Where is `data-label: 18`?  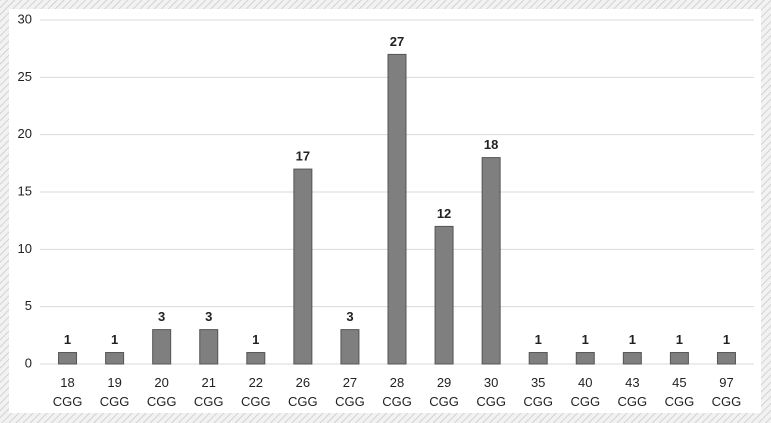 data-label: 18 is located at coordinates (491, 144).